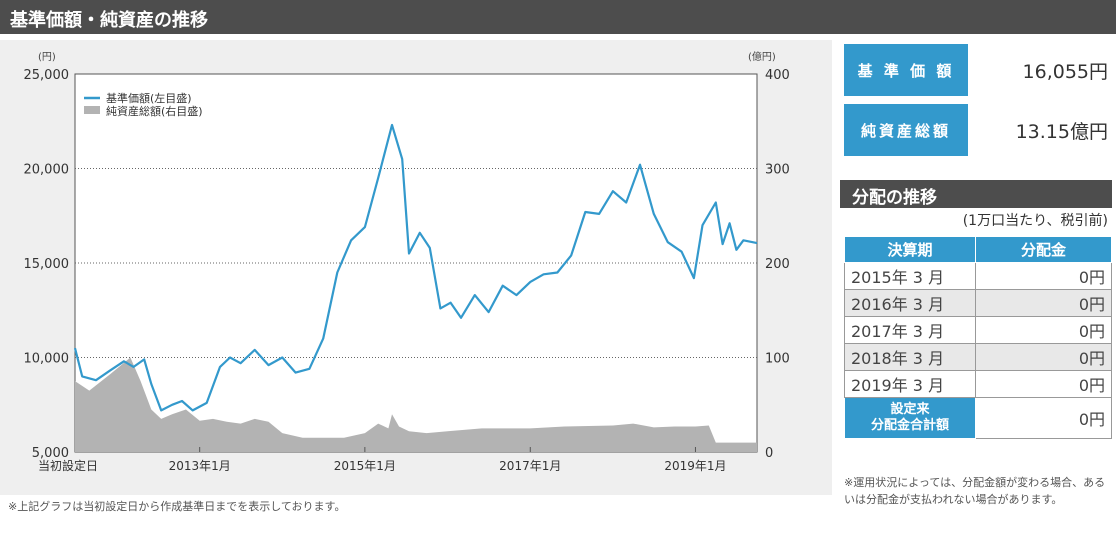 This screenshot has width=1116, height=537. I want to click on table-row: 2019年 3 月 0円, so click(978, 384).